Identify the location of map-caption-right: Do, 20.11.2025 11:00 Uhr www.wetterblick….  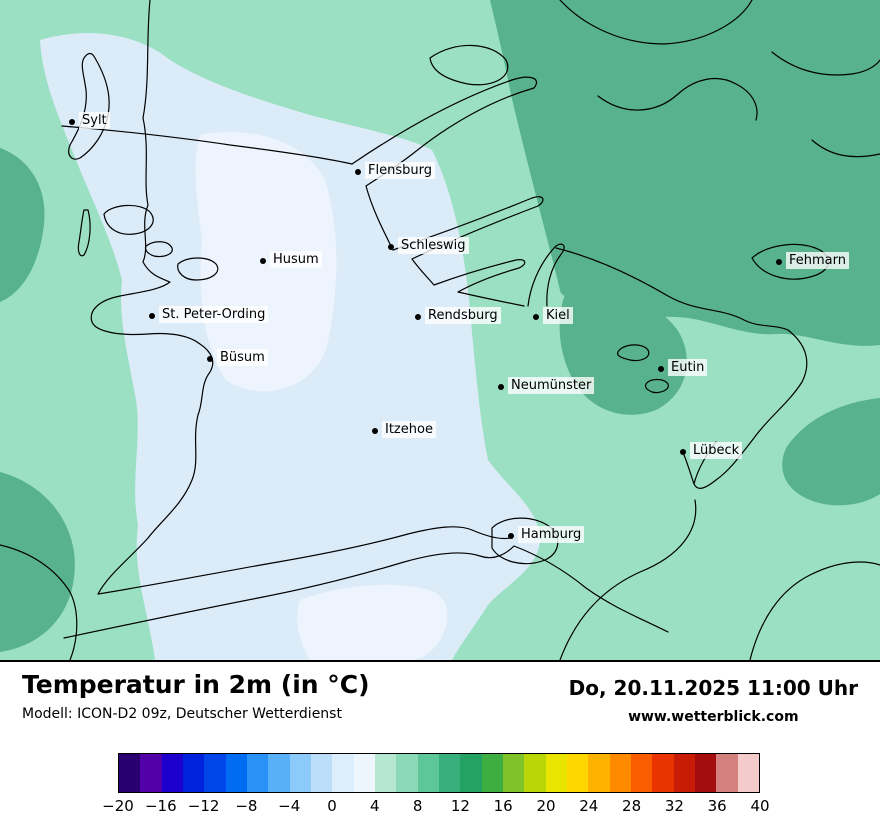
(713, 700).